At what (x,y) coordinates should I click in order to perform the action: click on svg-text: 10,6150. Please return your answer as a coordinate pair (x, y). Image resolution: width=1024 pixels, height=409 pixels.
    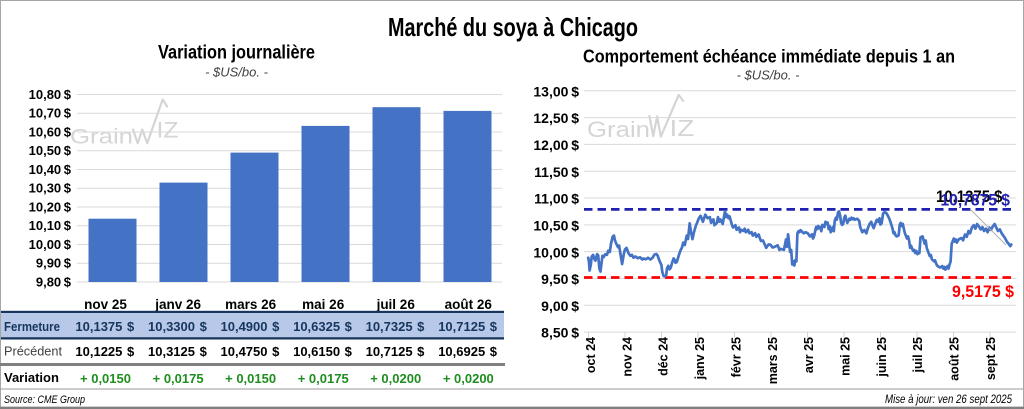
    Looking at the image, I should click on (316, 351).